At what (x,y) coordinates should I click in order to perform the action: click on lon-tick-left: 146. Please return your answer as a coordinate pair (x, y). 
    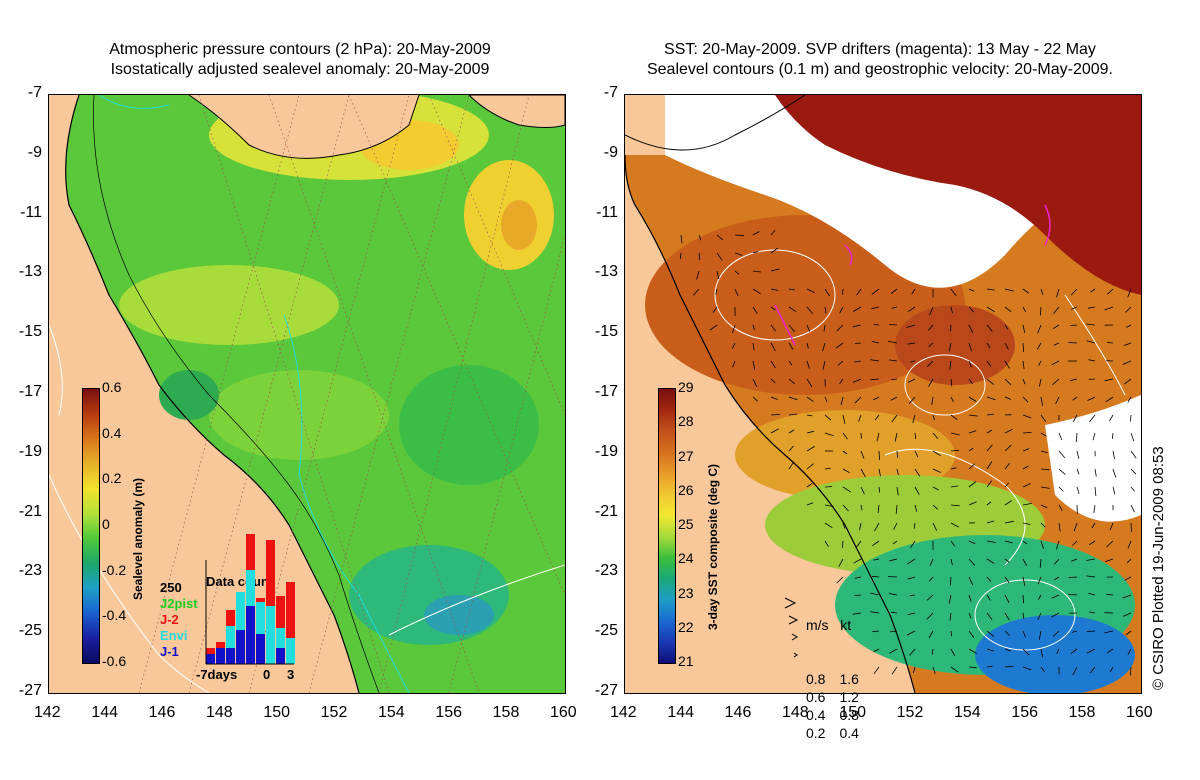
    Looking at the image, I should click on (162, 712).